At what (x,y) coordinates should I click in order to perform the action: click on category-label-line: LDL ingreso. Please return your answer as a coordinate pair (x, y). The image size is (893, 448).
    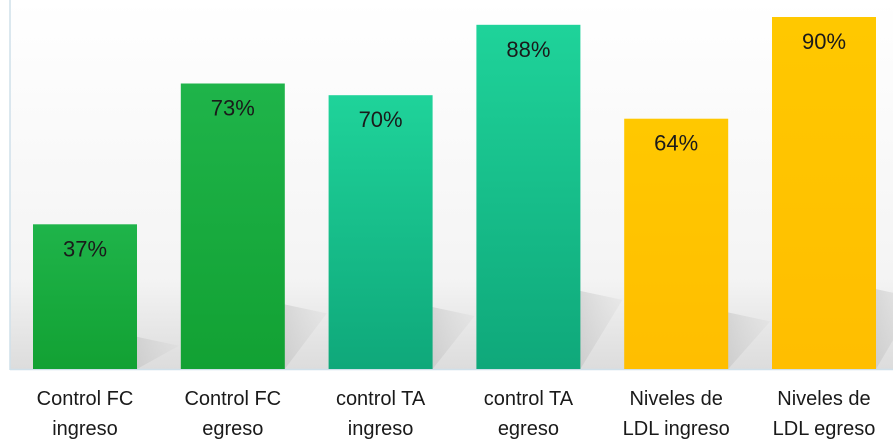
    Looking at the image, I should click on (676, 429).